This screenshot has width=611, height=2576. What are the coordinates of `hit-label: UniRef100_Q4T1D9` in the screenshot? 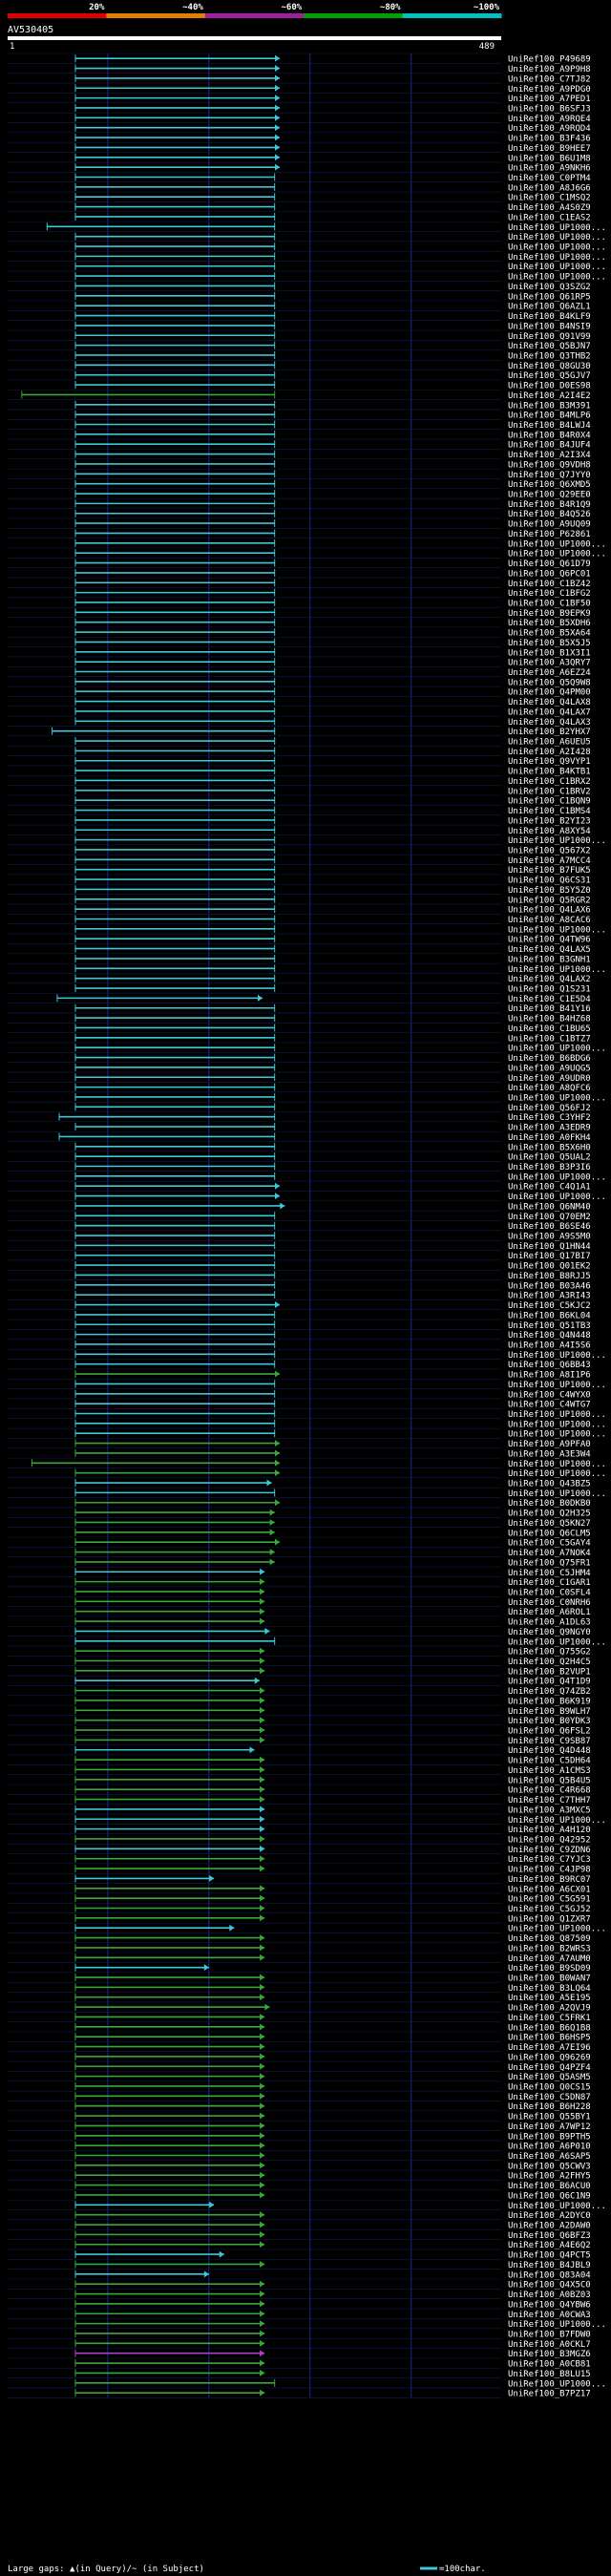 It's located at (550, 1682).